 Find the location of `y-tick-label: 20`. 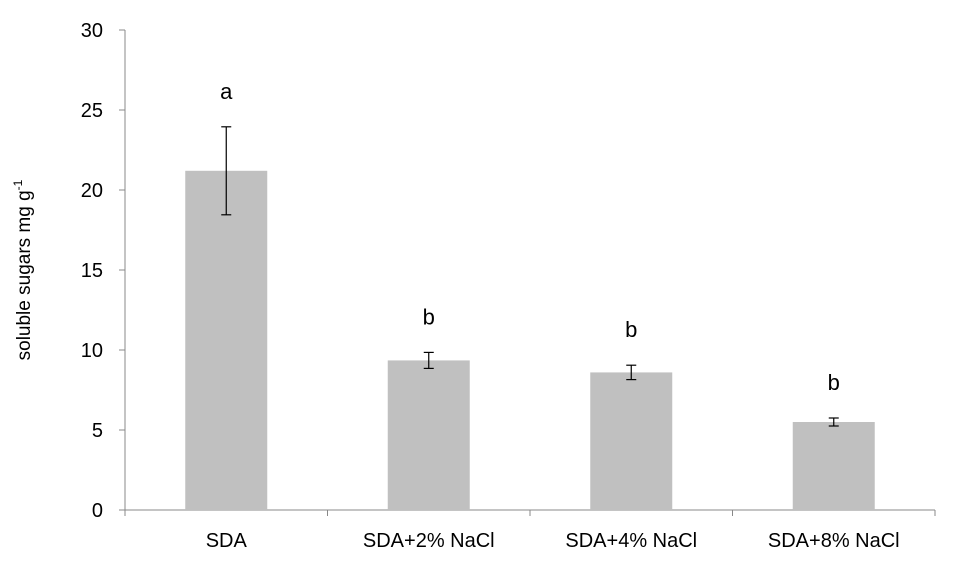

y-tick-label: 20 is located at coordinates (92, 191).